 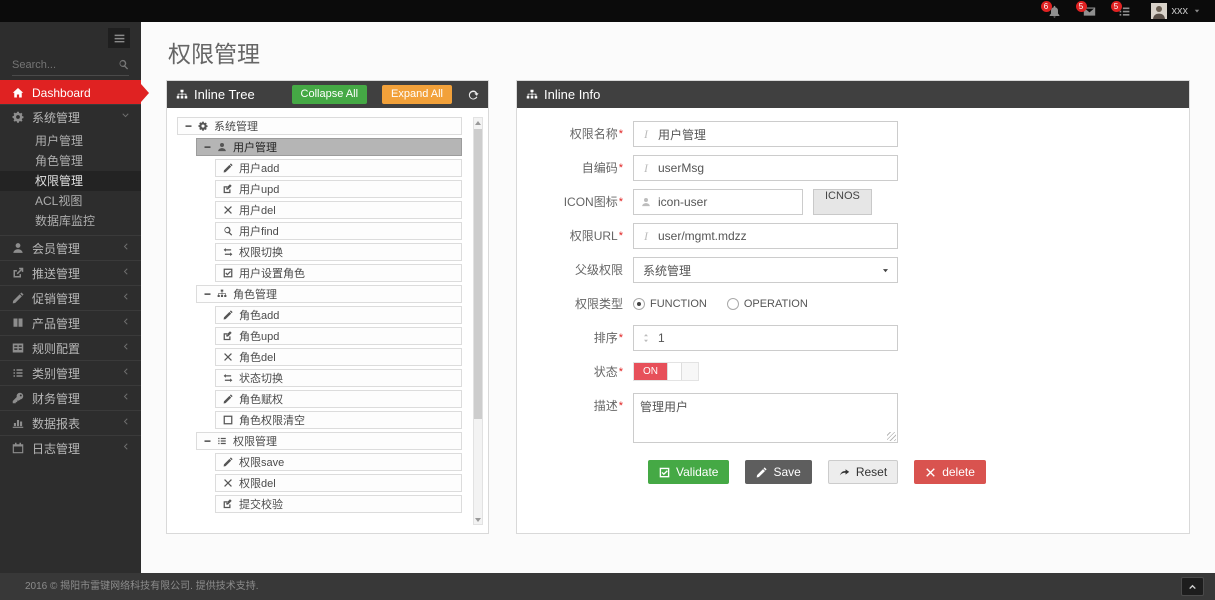 I want to click on user-menu: xxx, so click(x=1176, y=11).